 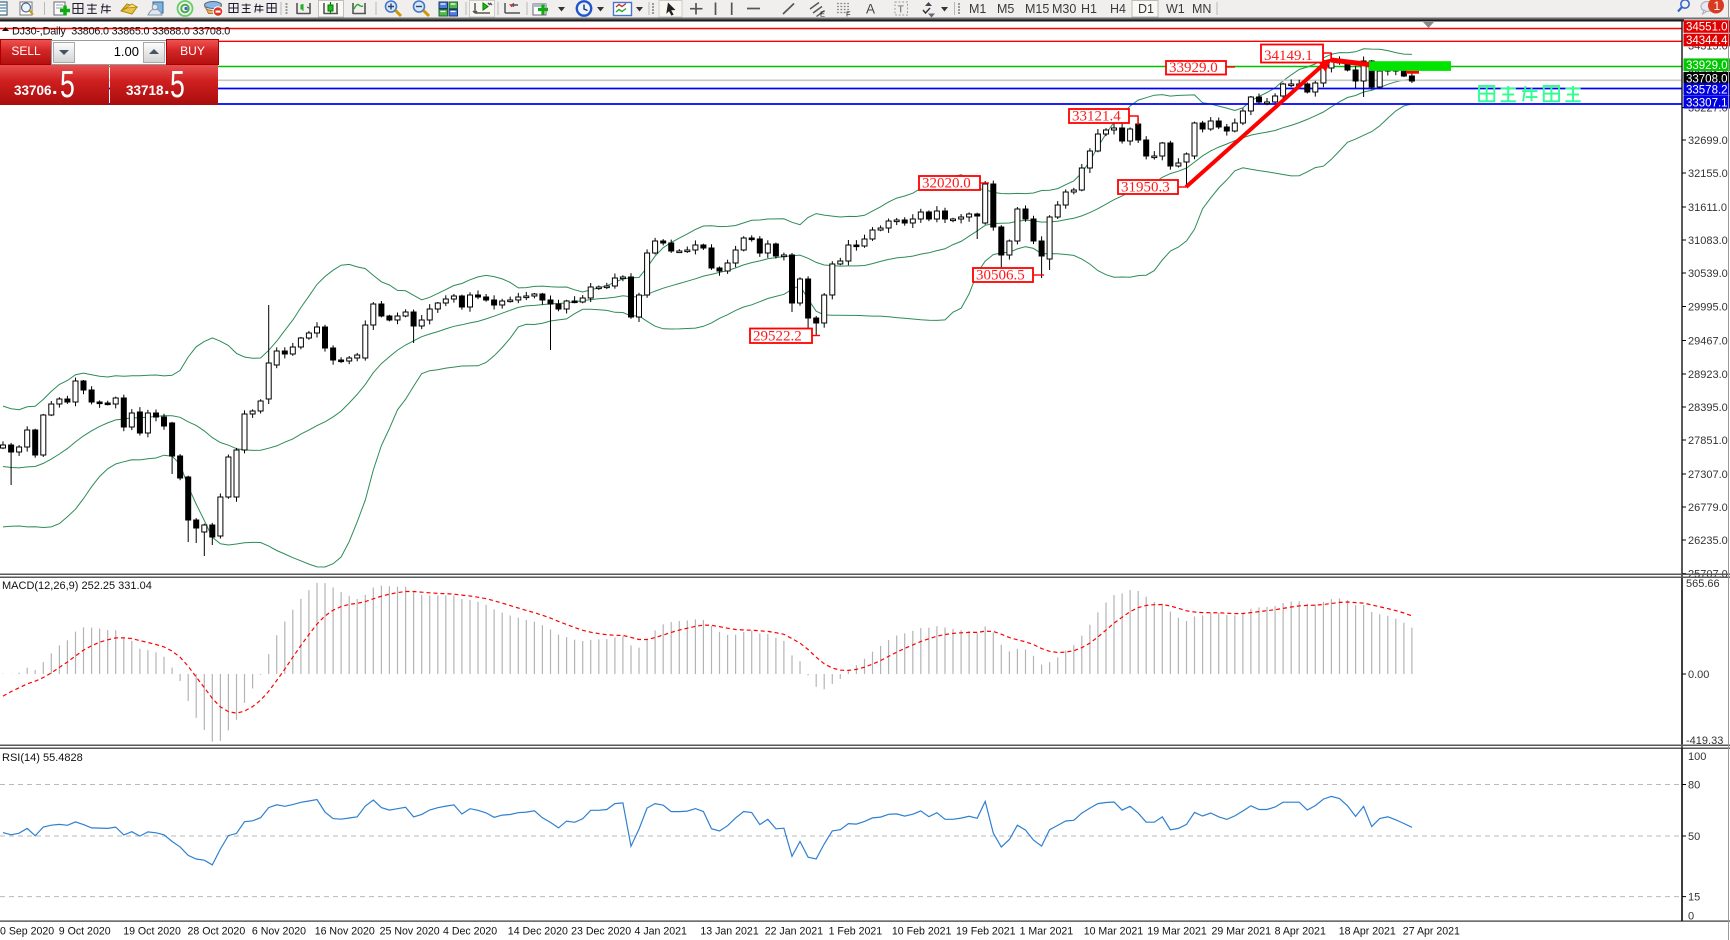 I want to click on svg-text: H4, so click(x=1118, y=9).